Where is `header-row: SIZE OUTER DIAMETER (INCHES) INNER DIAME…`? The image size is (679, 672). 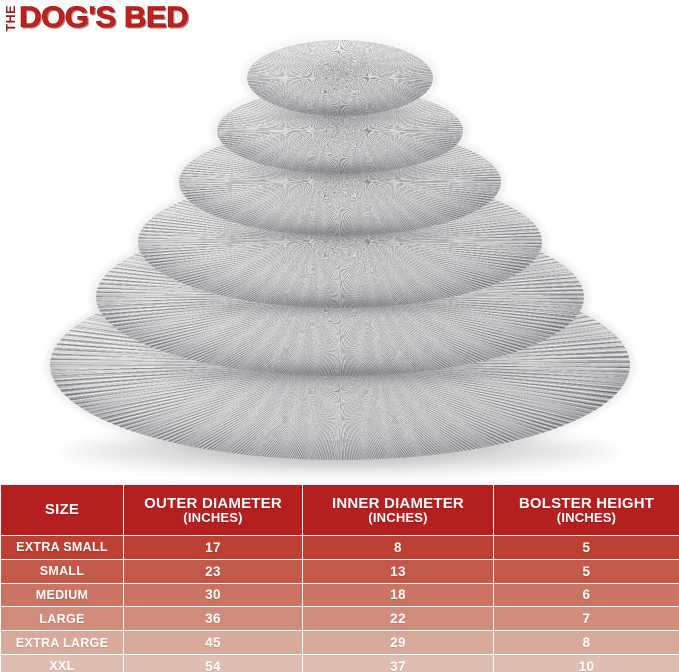 header-row: SIZE OUTER DIAMETER (INCHES) INNER DIAME… is located at coordinates (339, 510).